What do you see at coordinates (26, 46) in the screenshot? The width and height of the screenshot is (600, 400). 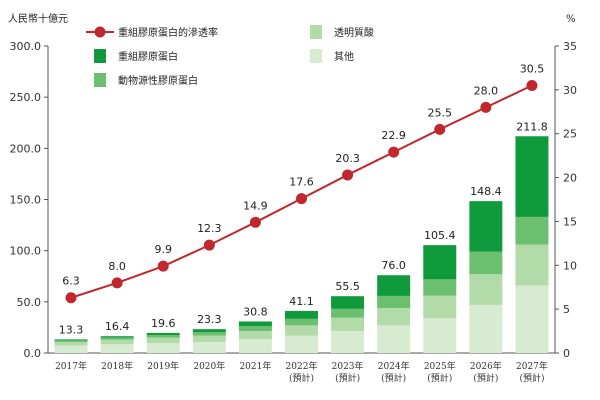 I see `left-tick-label: 300.0` at bounding box center [26, 46].